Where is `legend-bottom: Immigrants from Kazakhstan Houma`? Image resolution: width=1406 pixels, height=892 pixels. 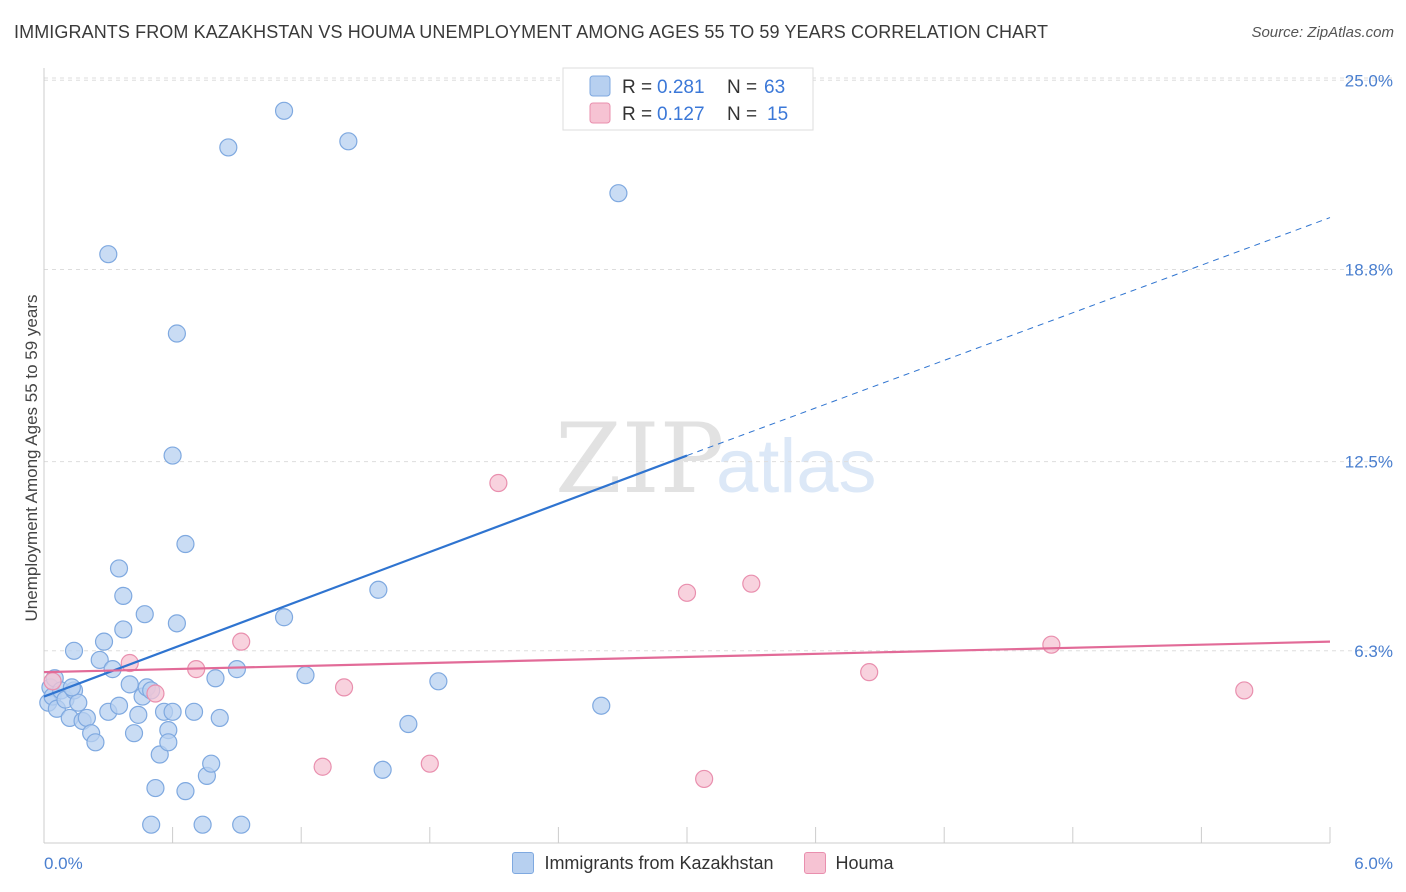
legend-bottom: Immigrants from Kazakhstan Houma is located at coordinates (703, 863).